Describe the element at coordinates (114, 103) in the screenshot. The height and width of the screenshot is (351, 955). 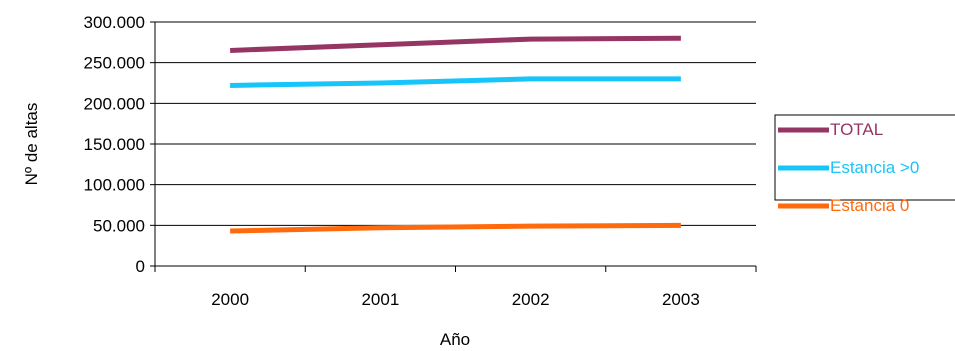
I see `y-tick-label: 200.000` at that location.